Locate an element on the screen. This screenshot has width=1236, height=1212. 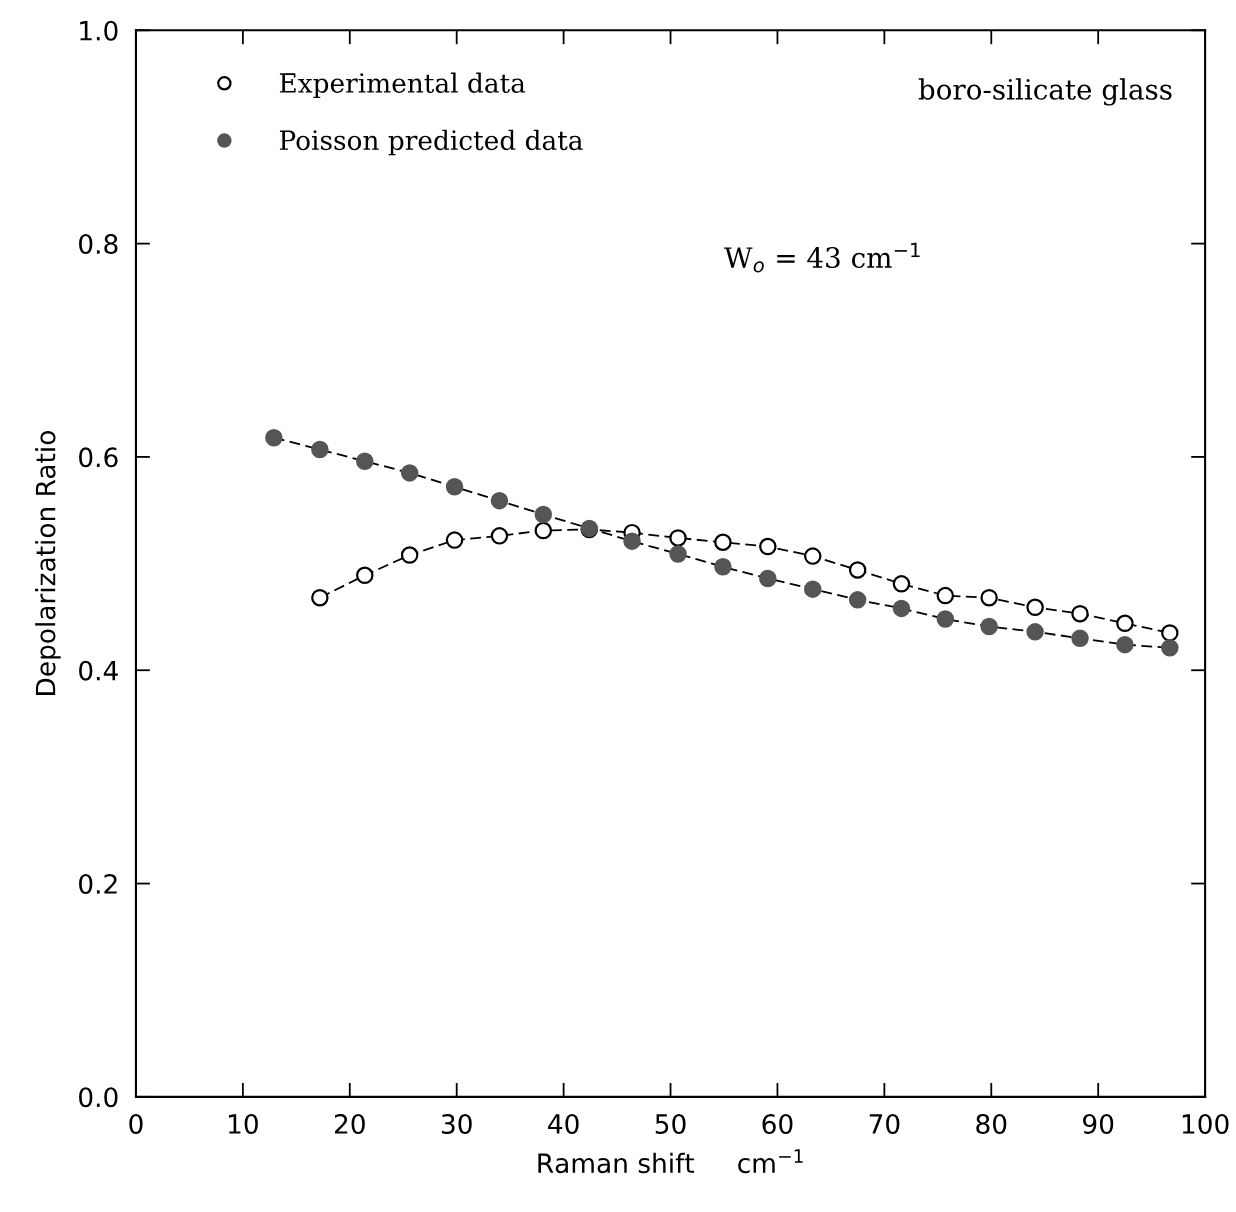
y-tick-label: 0.2 is located at coordinates (98, 883).